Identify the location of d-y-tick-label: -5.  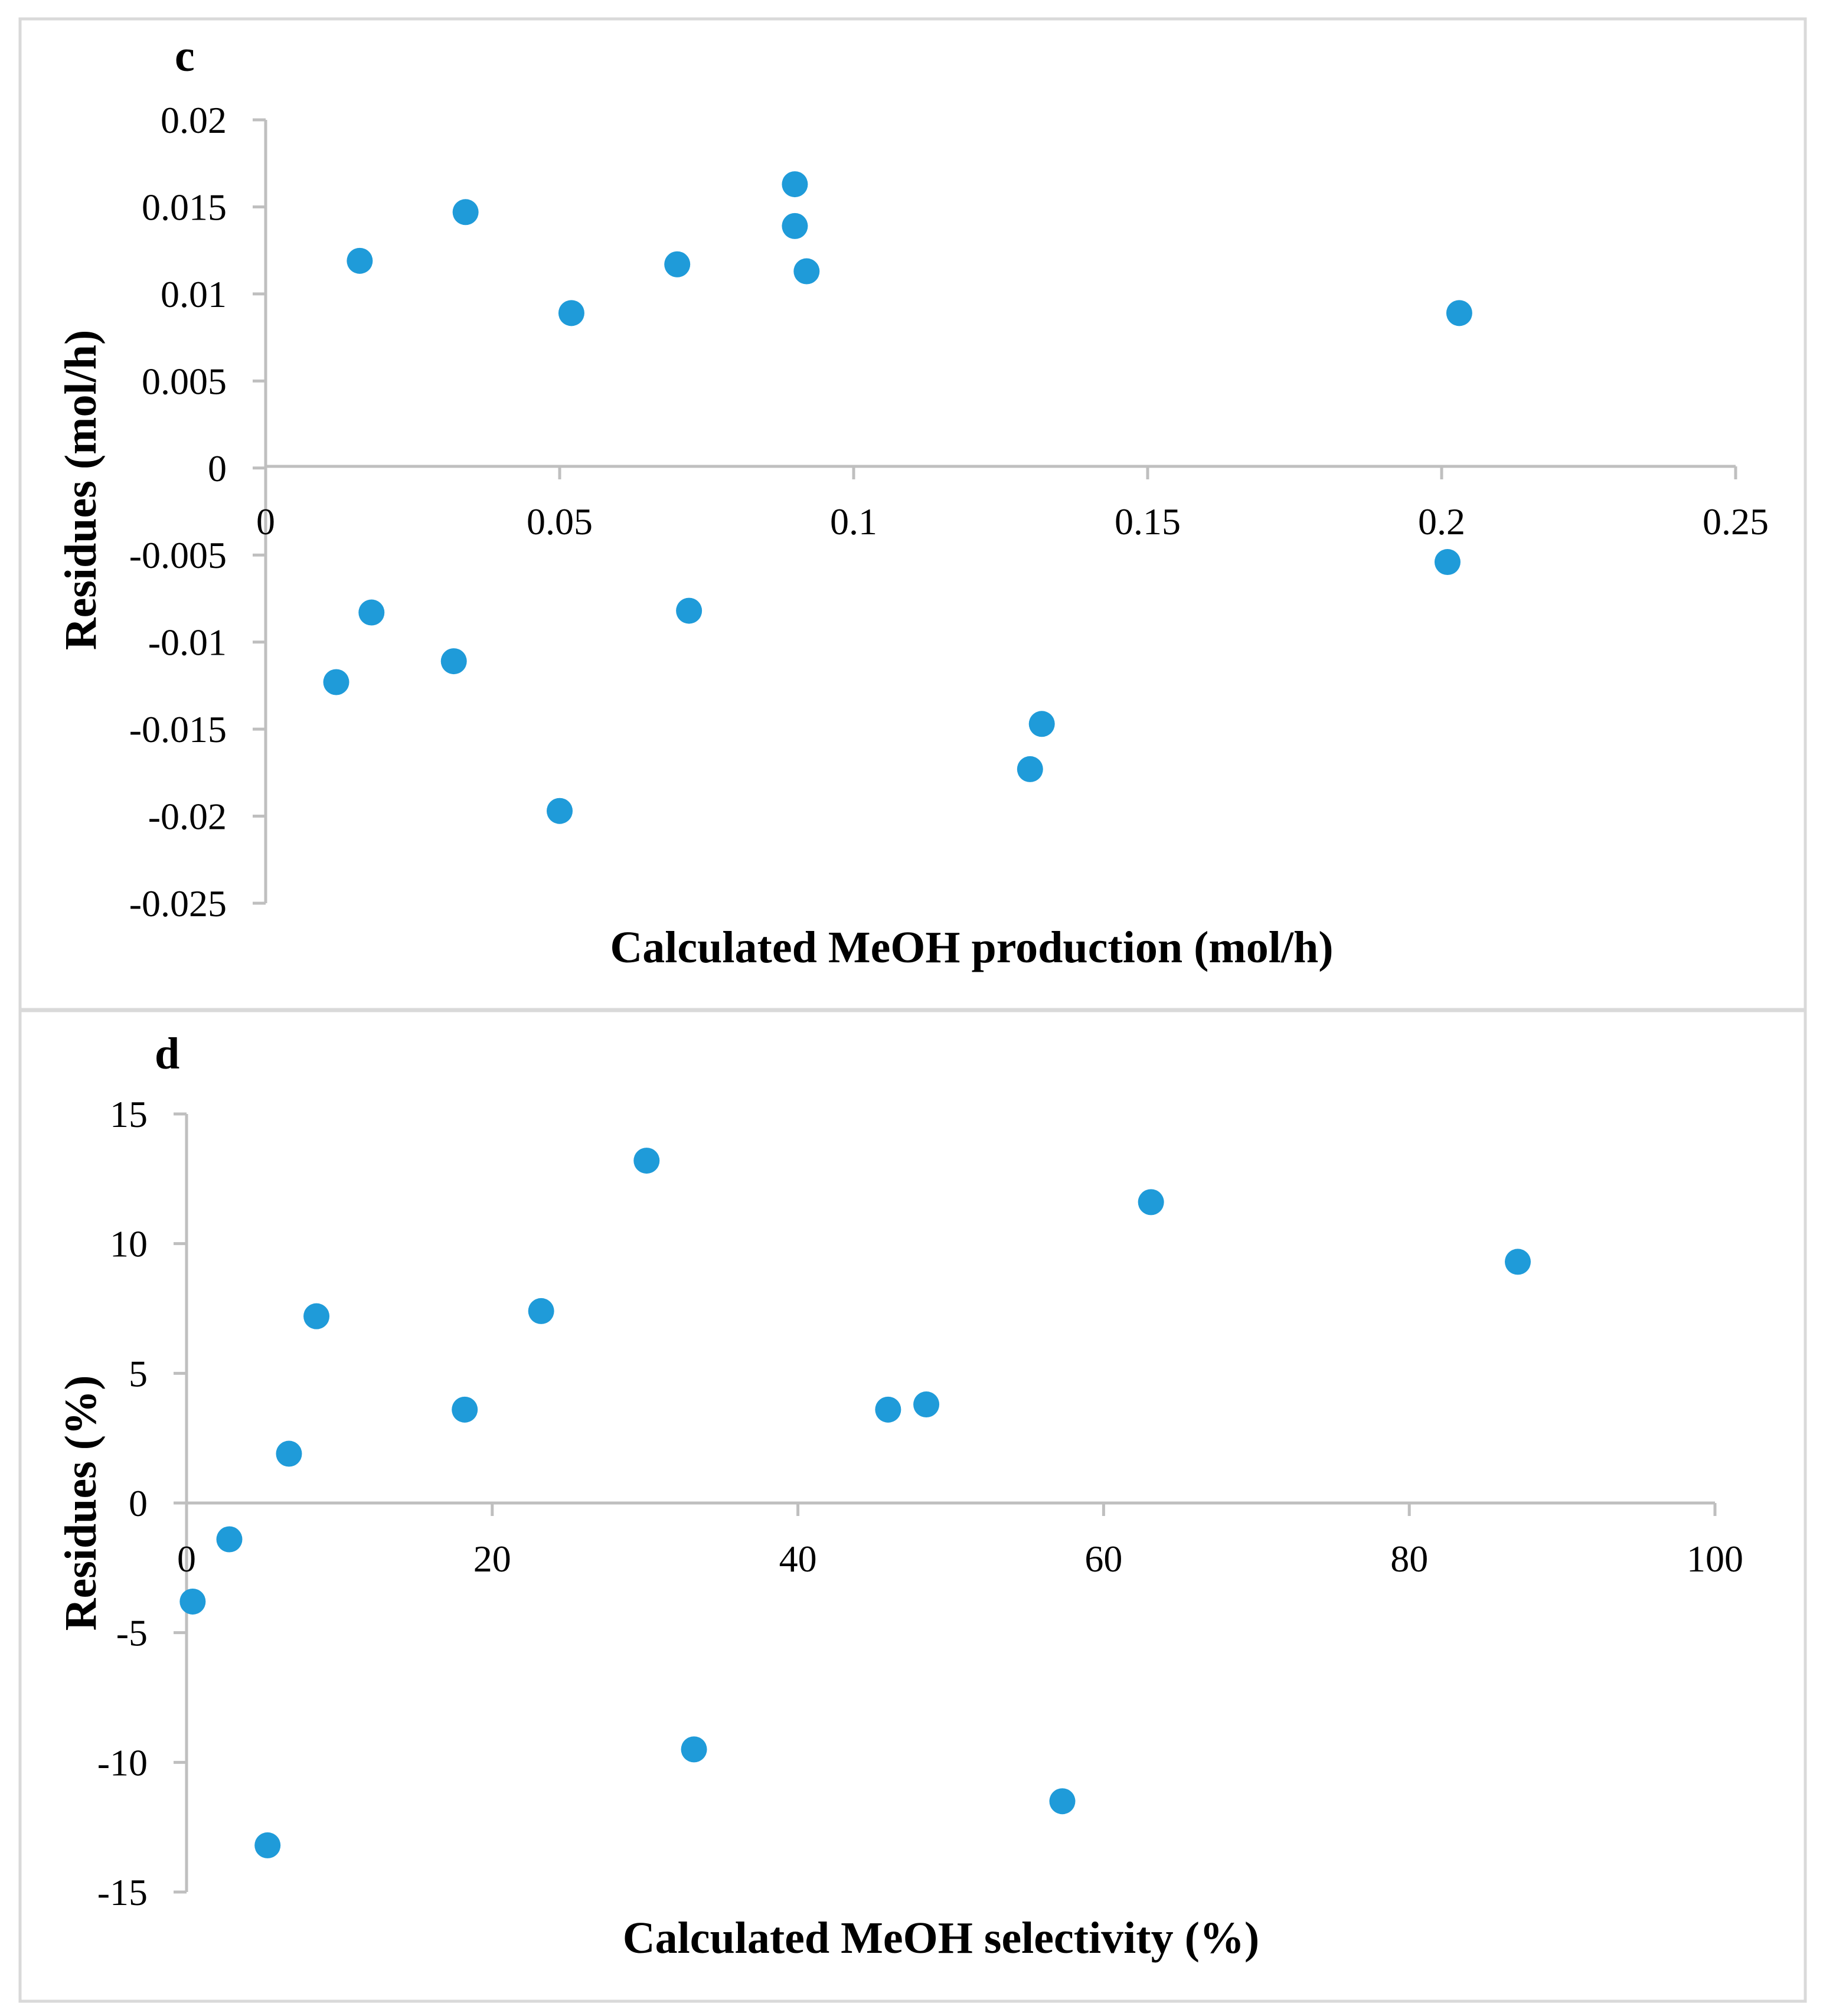
(132, 1633).